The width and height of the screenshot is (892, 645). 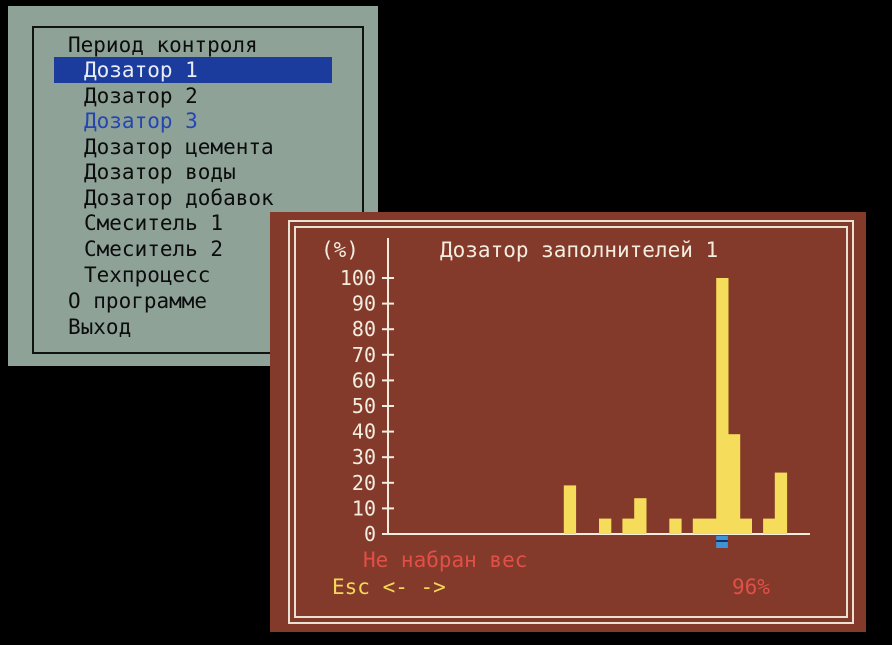 I want to click on menu-item-smesitel-1: Смеситель 1, so click(x=154, y=223).